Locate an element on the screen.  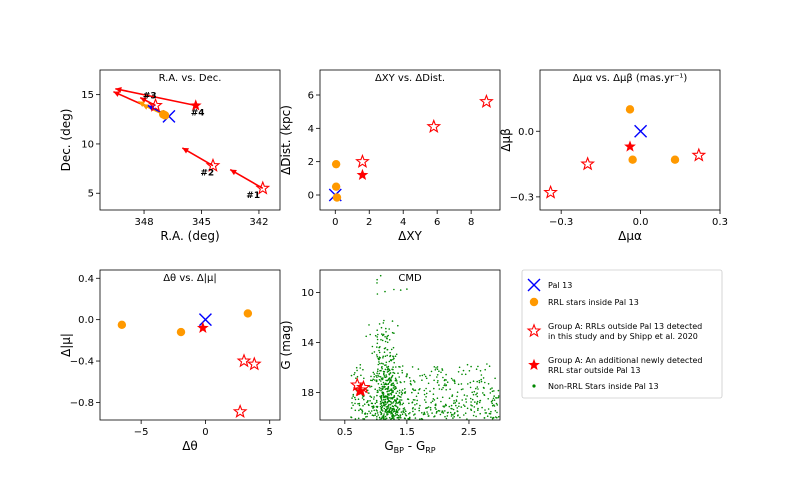
x-tick-label: 0.3 is located at coordinates (720, 222).